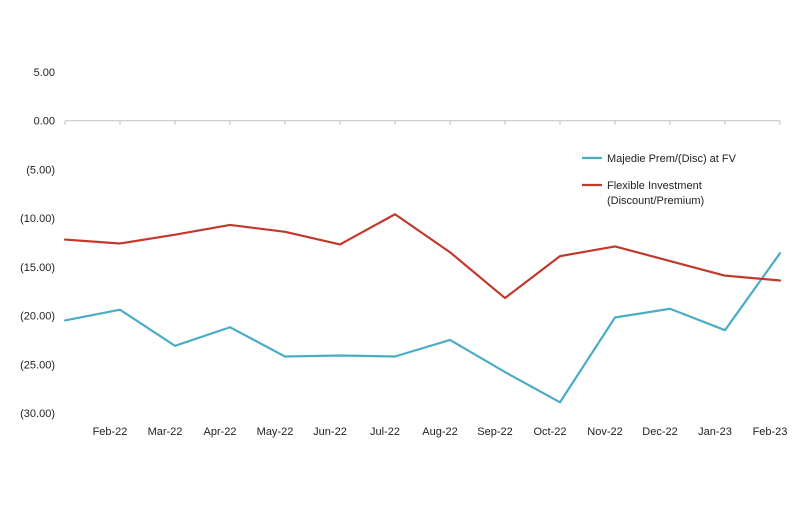  Describe the element at coordinates (37, 414) in the screenshot. I see `y-tick-label: (30.00)` at that location.